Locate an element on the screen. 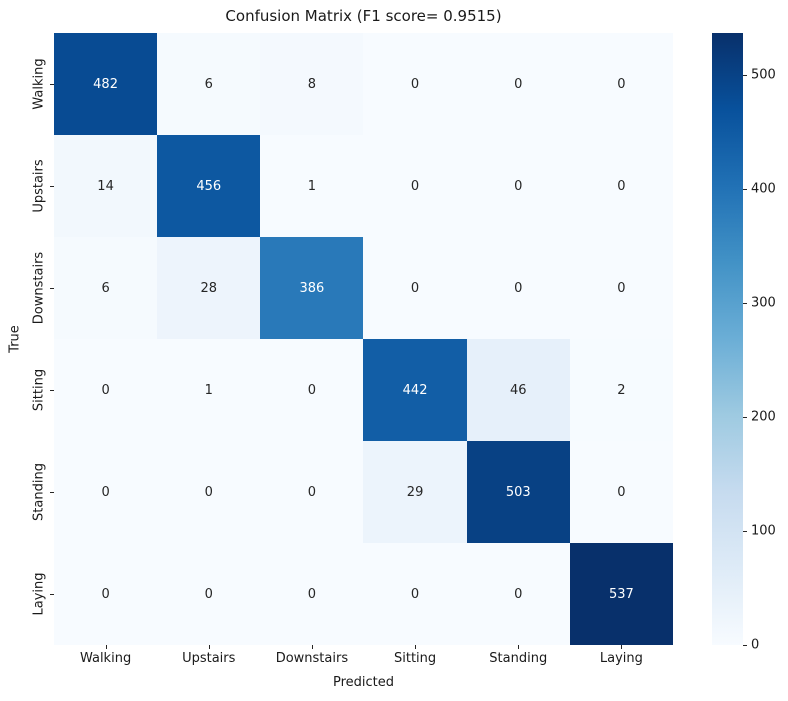  y-axis-label: True is located at coordinates (15, 339).